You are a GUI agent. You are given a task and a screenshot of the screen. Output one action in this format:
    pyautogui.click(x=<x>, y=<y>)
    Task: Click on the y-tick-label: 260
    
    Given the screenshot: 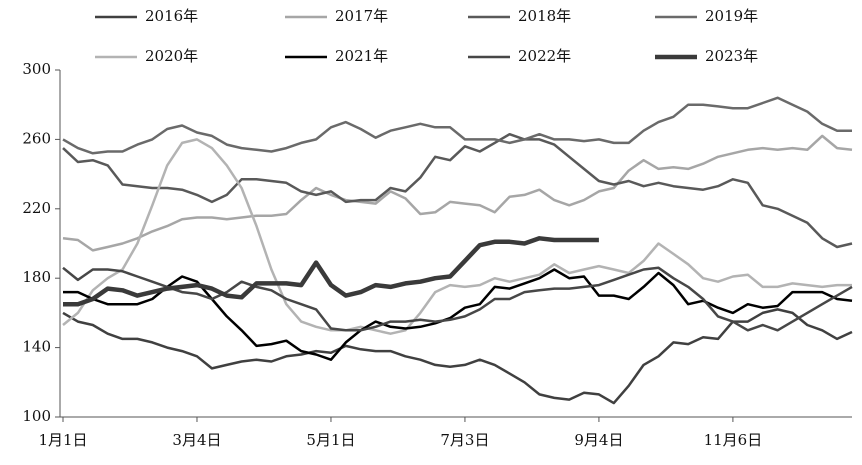 What is the action you would take?
    pyautogui.click(x=36, y=138)
    